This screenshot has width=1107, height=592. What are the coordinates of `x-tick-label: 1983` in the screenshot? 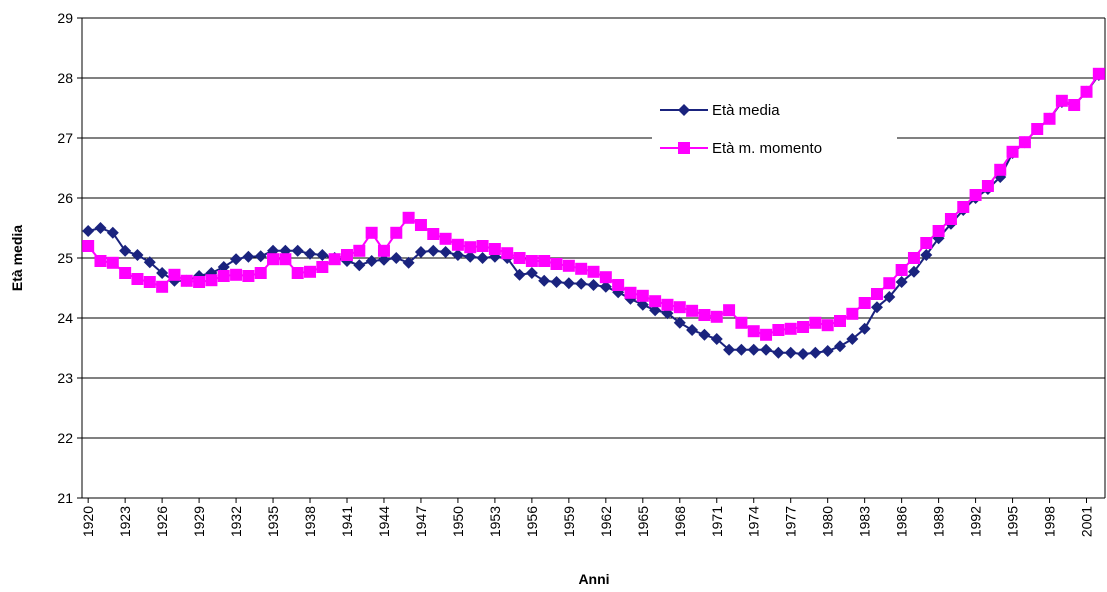 It's located at (865, 521).